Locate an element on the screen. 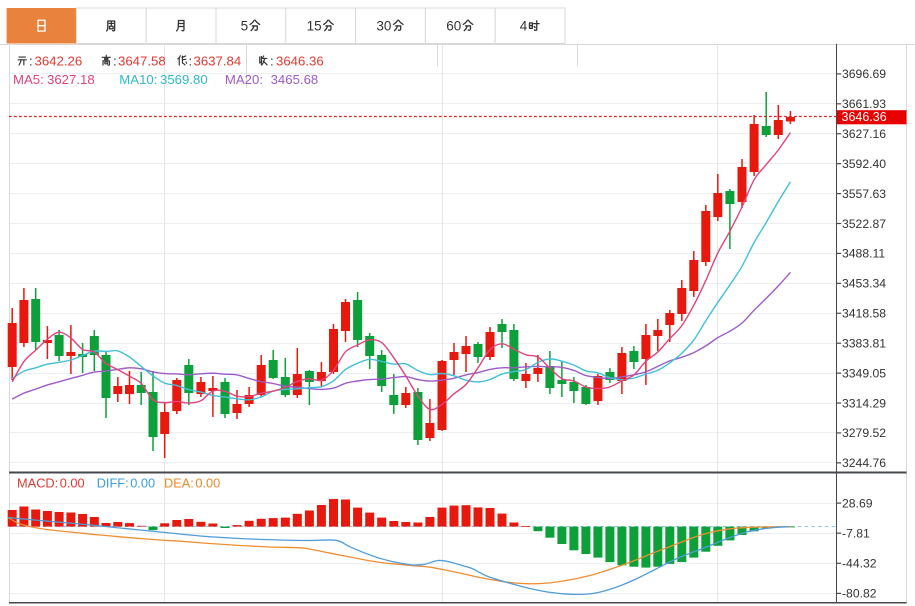 The height and width of the screenshot is (606, 915). svg-text: -80.82 is located at coordinates (859, 594).